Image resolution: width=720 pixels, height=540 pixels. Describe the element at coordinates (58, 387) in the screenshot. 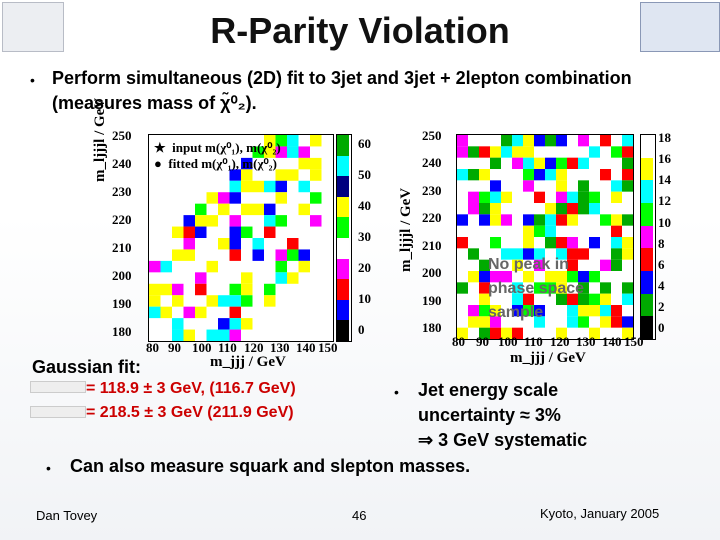

I see `missing-image-placeholder` at that location.